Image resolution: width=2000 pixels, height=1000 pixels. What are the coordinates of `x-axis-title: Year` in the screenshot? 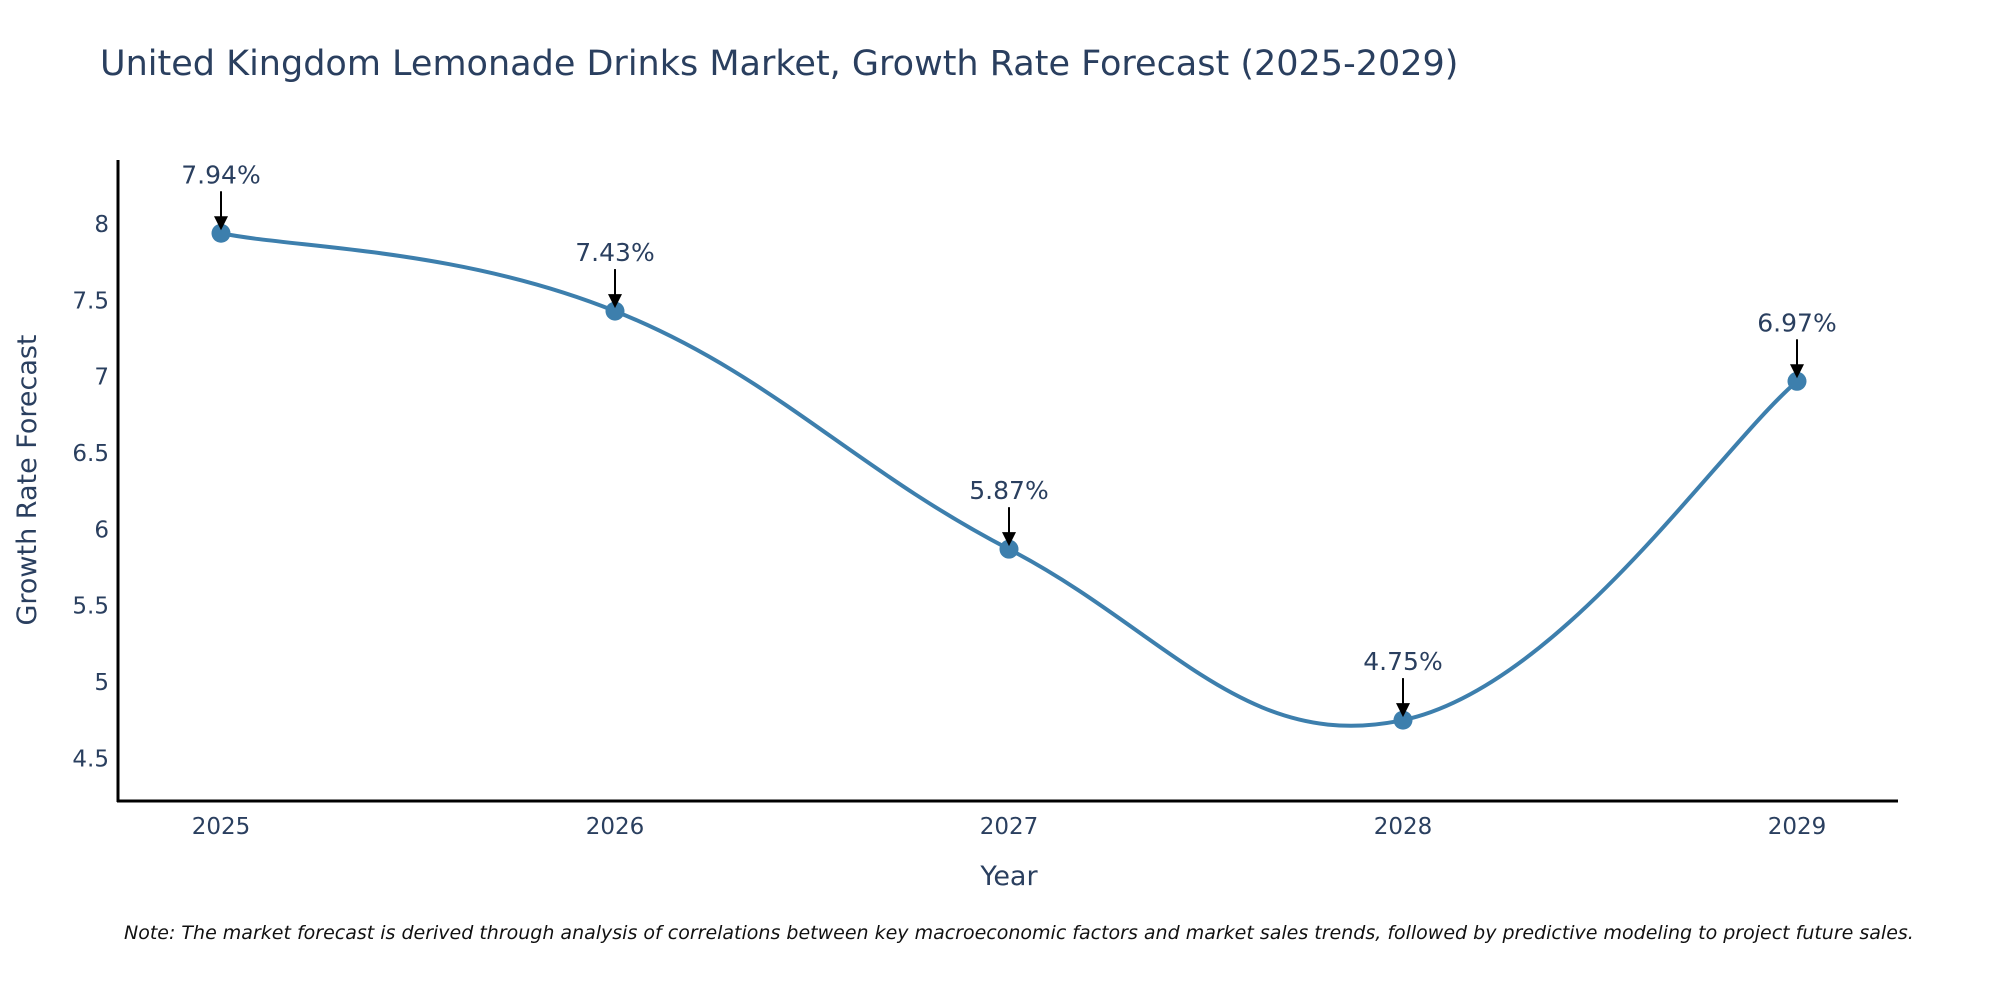 It's located at (1008, 876).